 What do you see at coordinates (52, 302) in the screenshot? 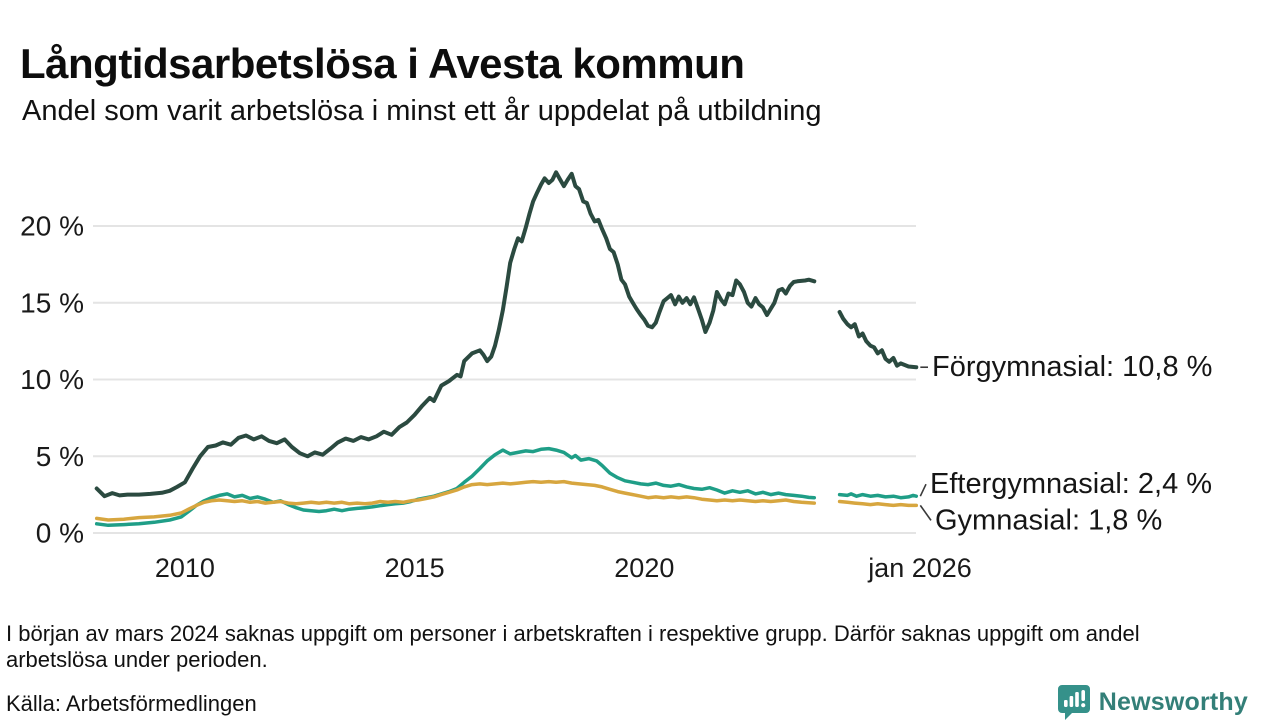
I see `y-tick-label: 15 %` at bounding box center [52, 302].